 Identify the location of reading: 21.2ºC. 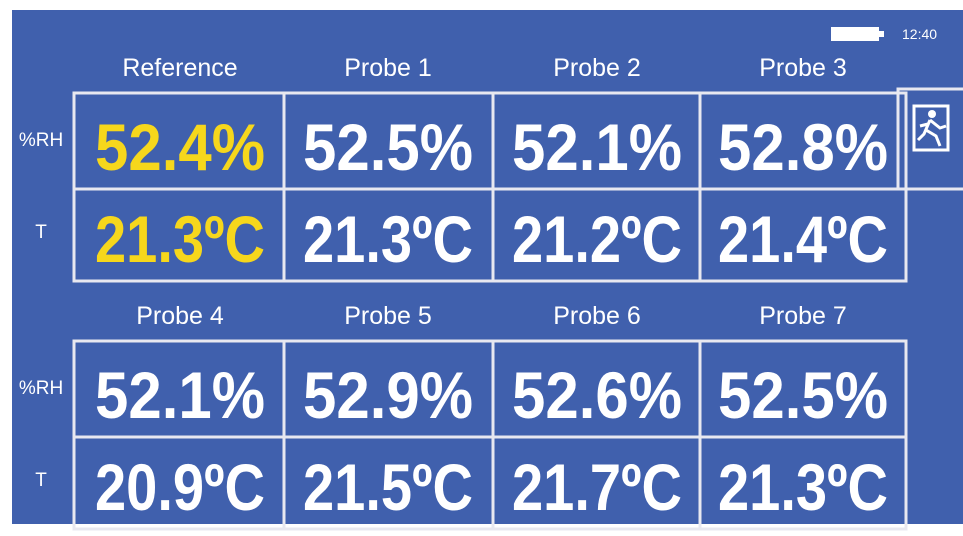
(597, 239).